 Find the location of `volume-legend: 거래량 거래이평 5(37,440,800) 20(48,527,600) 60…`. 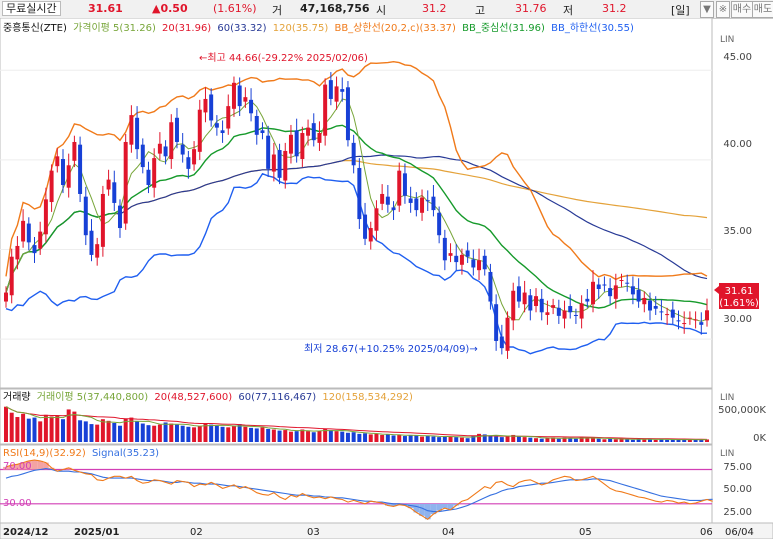

volume-legend: 거래량 거래이평 5(37,440,800) 20(48,527,600) 60… is located at coordinates (208, 397).